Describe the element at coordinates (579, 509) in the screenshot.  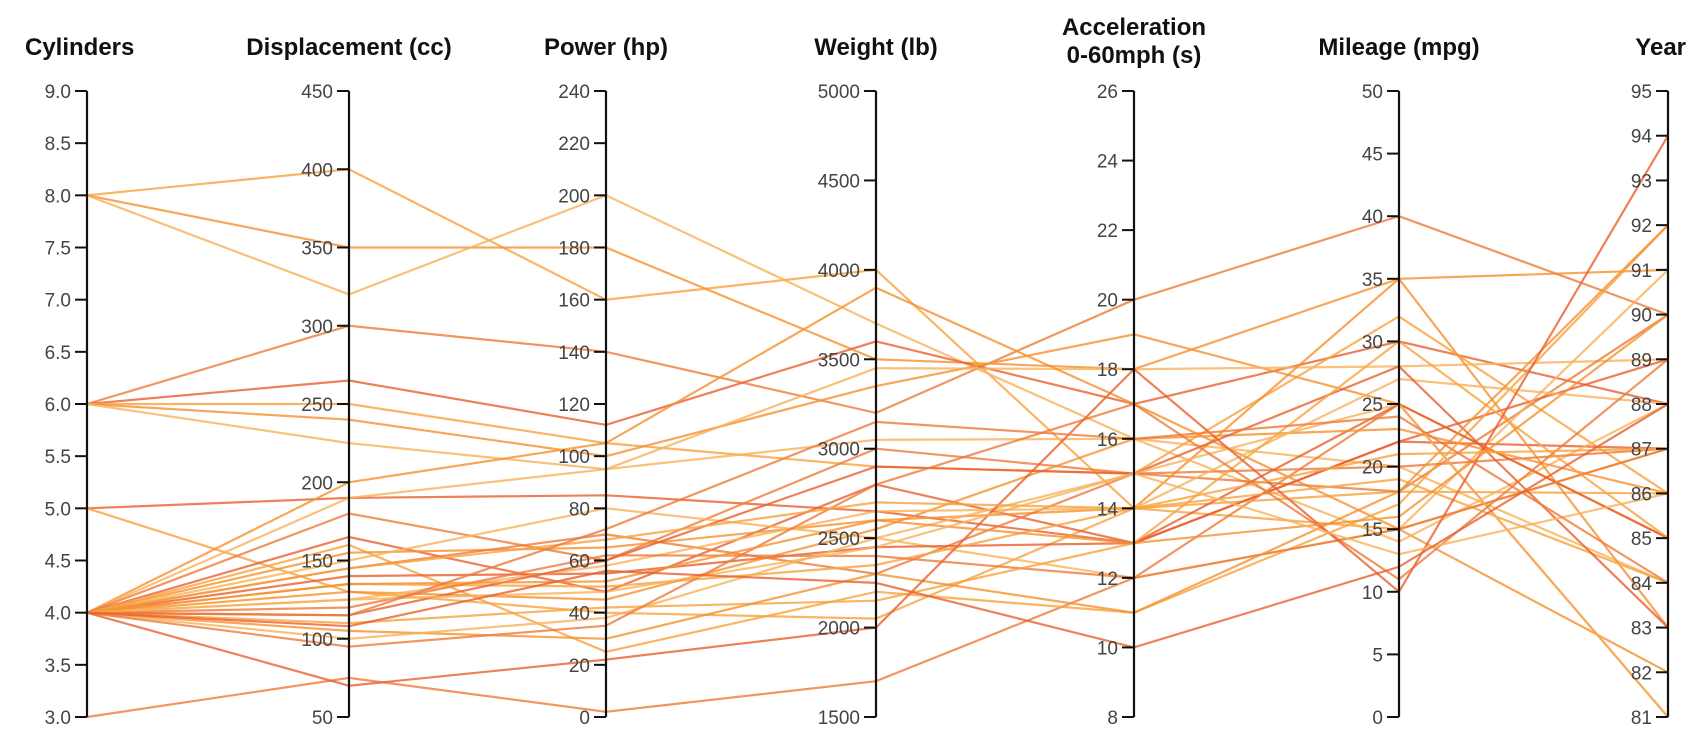
I see `tick-label: 80` at that location.